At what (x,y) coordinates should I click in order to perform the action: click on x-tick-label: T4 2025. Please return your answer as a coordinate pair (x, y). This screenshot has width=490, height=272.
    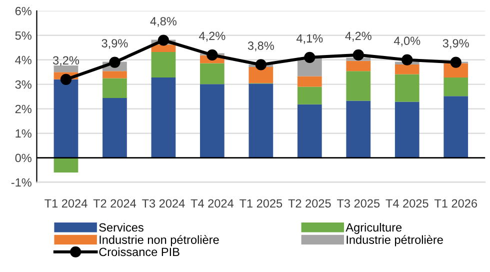
    Looking at the image, I should click on (407, 203).